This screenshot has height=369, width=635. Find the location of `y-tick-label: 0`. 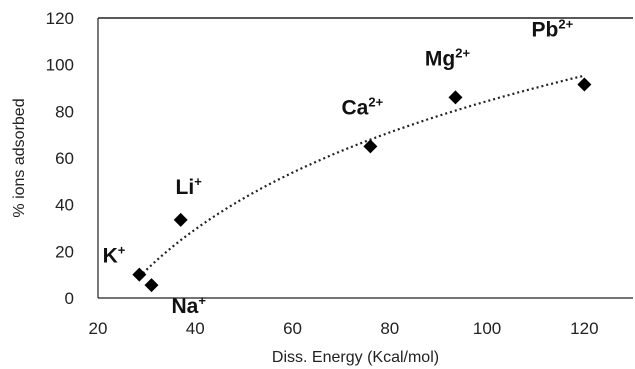

y-tick-label: 0 is located at coordinates (69, 298).